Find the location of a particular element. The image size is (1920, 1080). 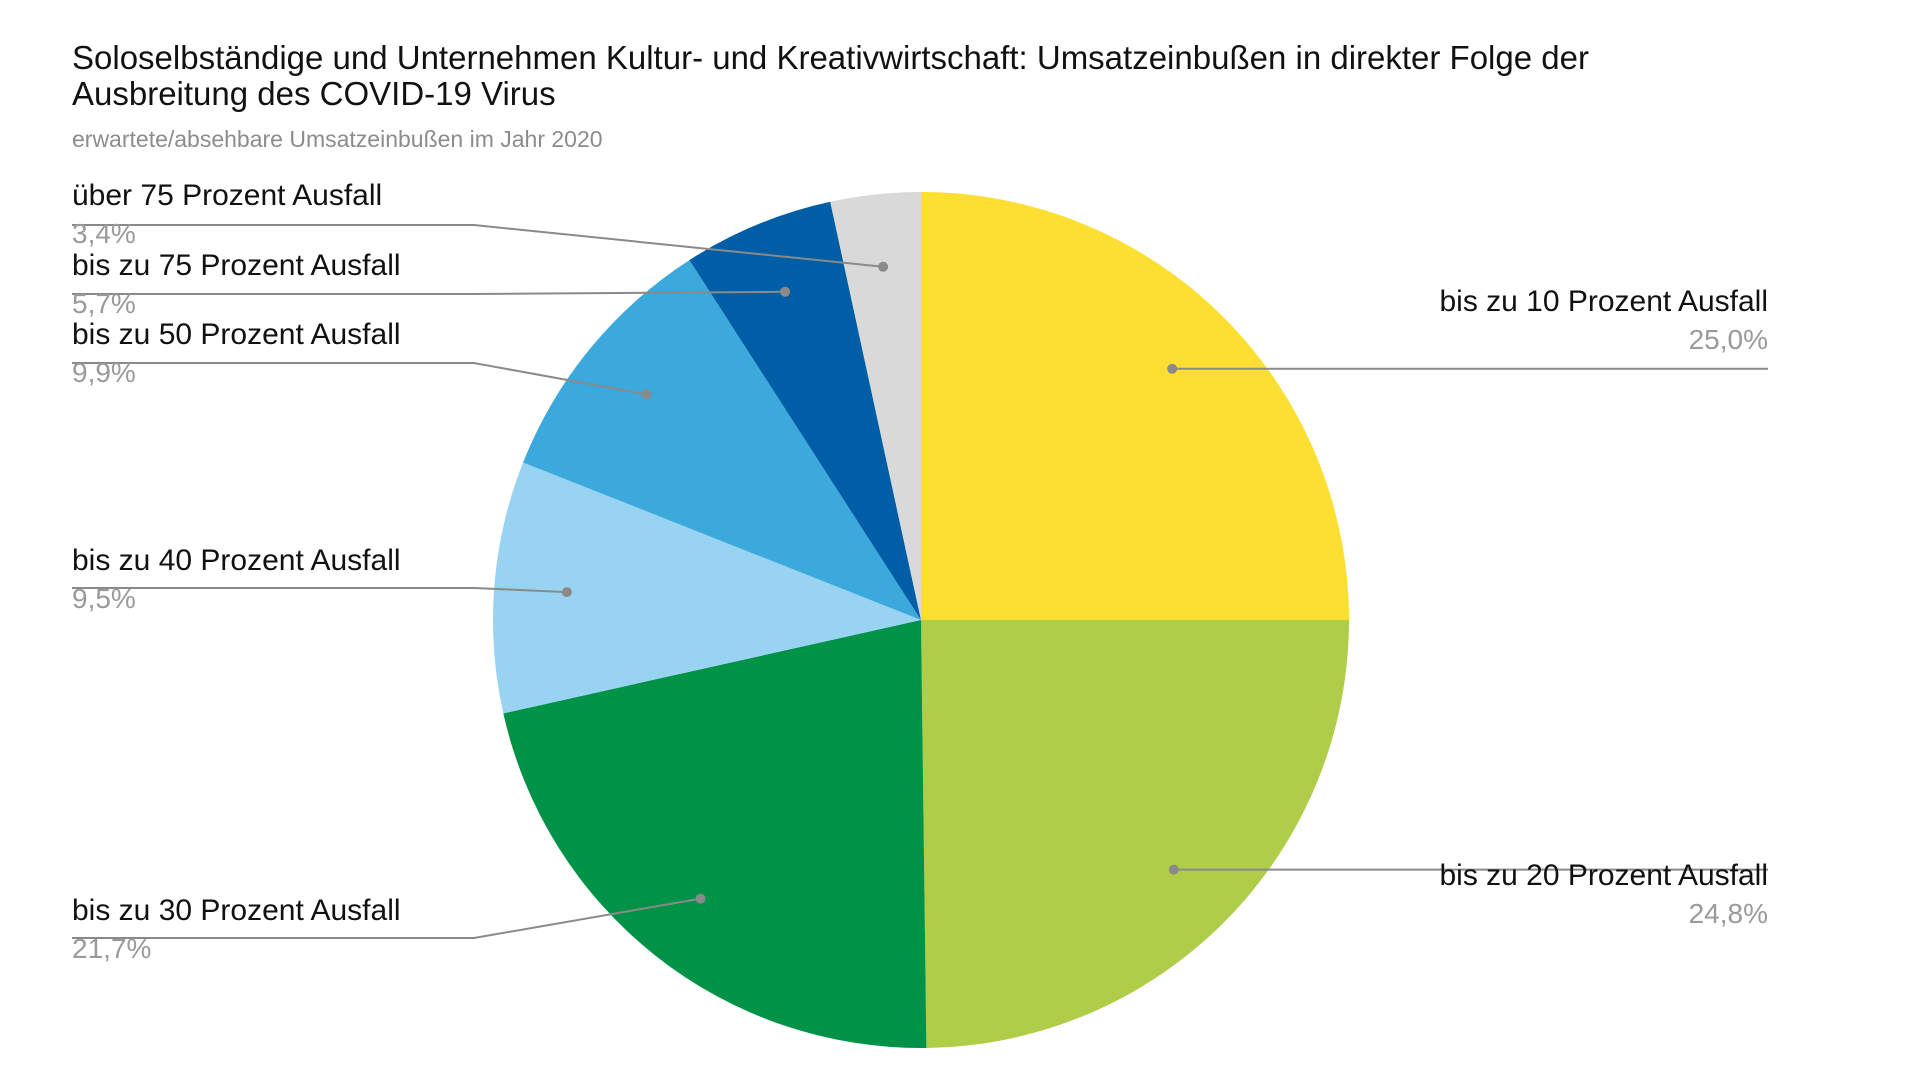

slice-value-label: 9,9% is located at coordinates (104, 372).